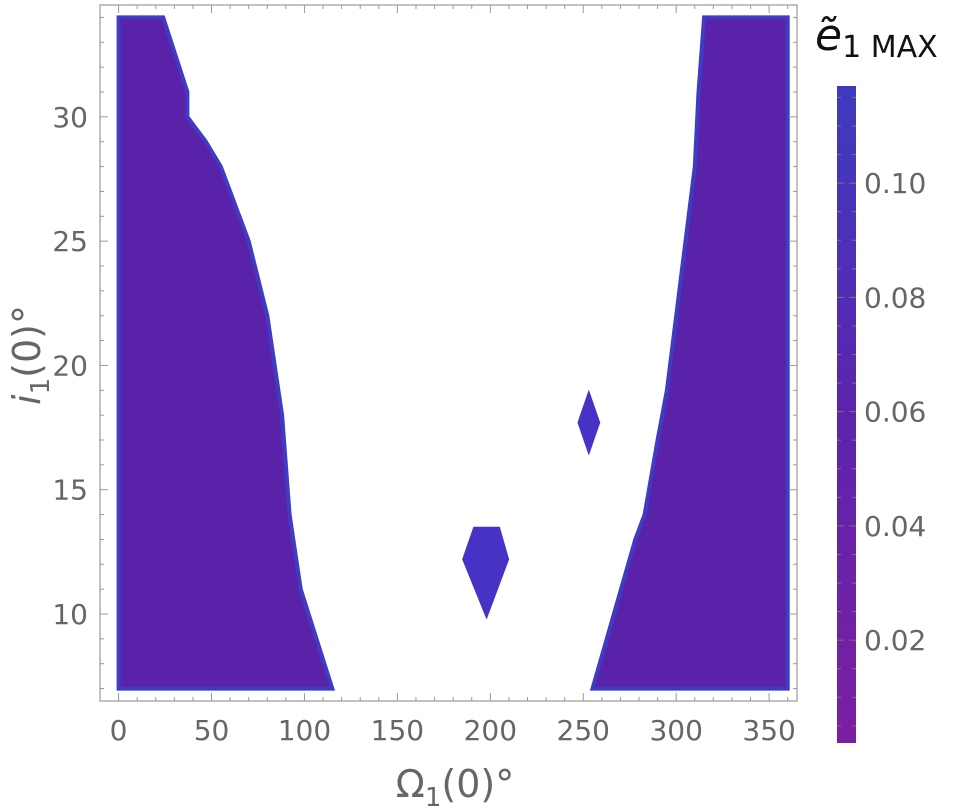 This screenshot has height=811, width=955. What do you see at coordinates (890, 47) in the screenshot?
I see `colorbar-title-subscript: 1 MAX` at bounding box center [890, 47].